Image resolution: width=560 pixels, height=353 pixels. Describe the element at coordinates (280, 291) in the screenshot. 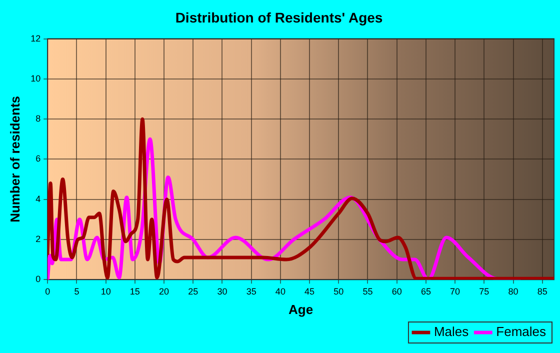

I see `x-tick-label: 40` at that location.